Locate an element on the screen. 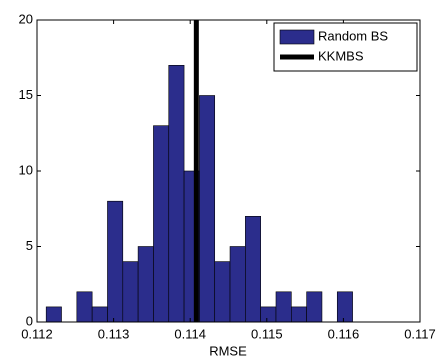  x-tick-label: 0.112 is located at coordinates (37, 333).